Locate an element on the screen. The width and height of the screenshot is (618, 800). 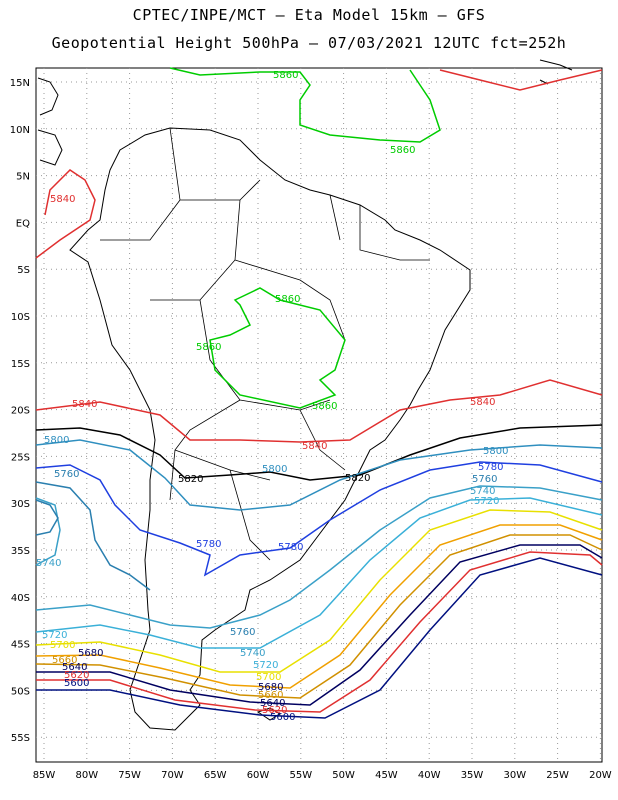
label-5780-c: 5780 is located at coordinates (290, 547).